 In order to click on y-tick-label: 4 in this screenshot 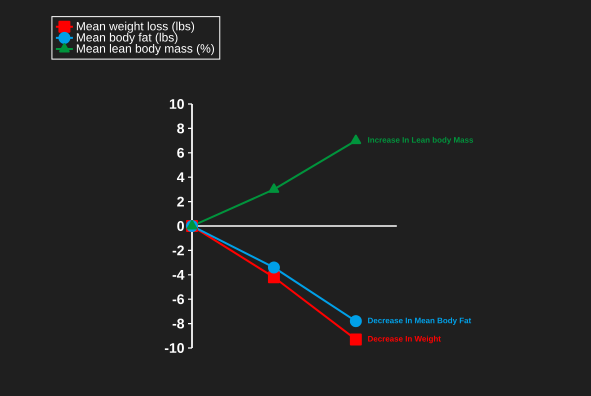, I will do `click(180, 177)`.